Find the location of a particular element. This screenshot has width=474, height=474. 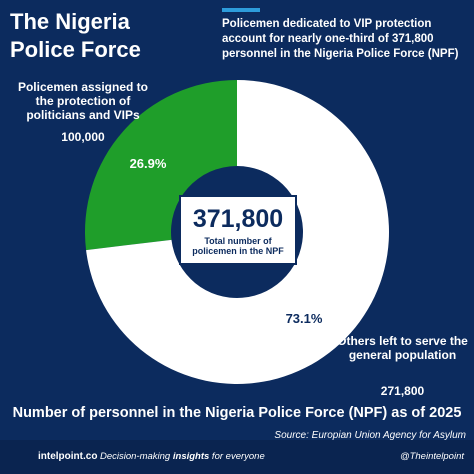

center-box is located at coordinates (238, 230).